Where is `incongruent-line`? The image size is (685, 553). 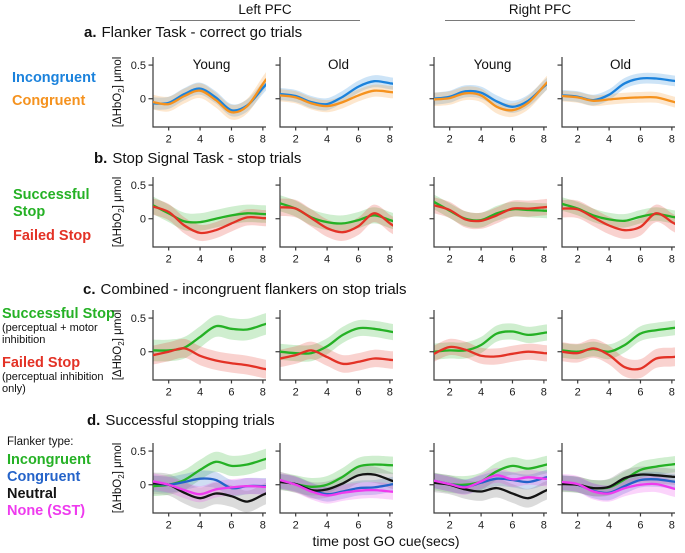
incongruent-line is located at coordinates (336, 92).